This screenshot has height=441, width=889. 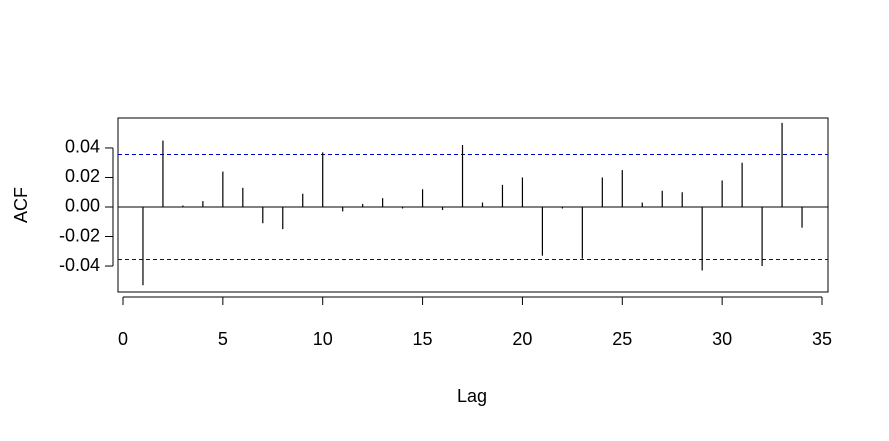 I want to click on y-axis-label: ACF, so click(x=21, y=205).